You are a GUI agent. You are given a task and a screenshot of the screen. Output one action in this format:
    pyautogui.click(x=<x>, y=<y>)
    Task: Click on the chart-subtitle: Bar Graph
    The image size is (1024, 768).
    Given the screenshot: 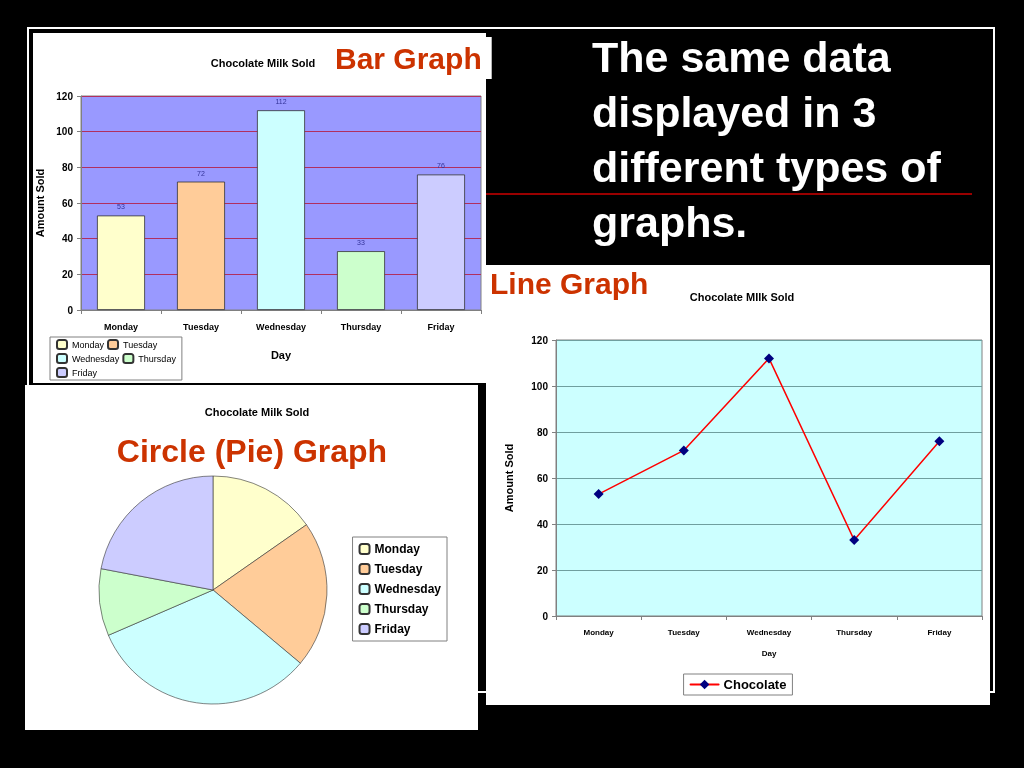 What is the action you would take?
    pyautogui.click(x=408, y=58)
    